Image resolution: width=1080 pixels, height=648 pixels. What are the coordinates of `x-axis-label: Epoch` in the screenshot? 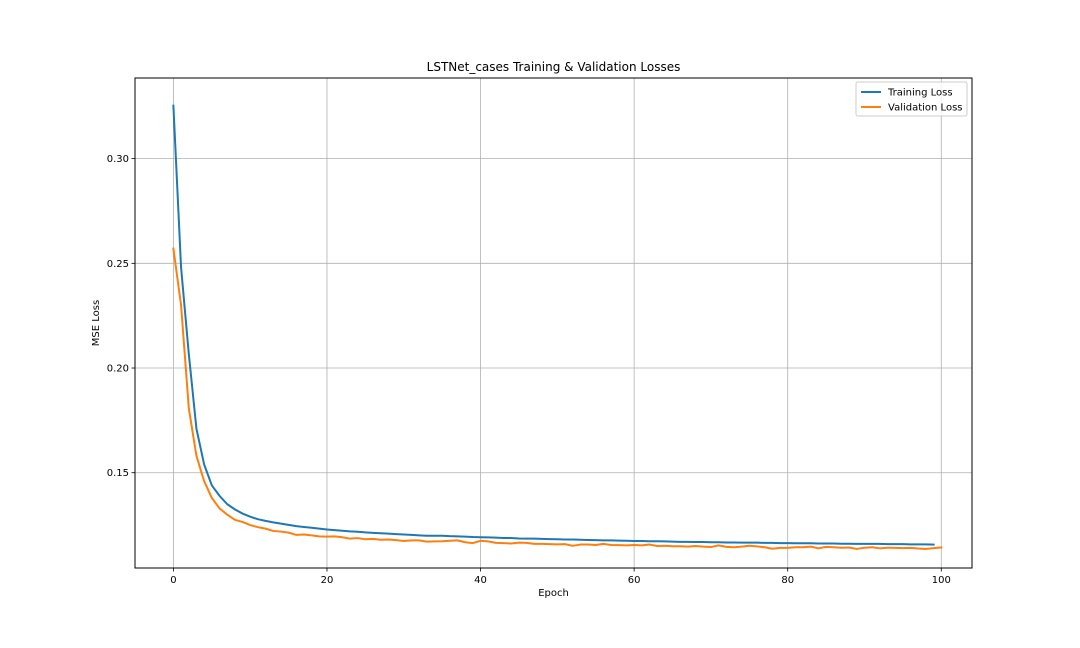 It's located at (553, 593).